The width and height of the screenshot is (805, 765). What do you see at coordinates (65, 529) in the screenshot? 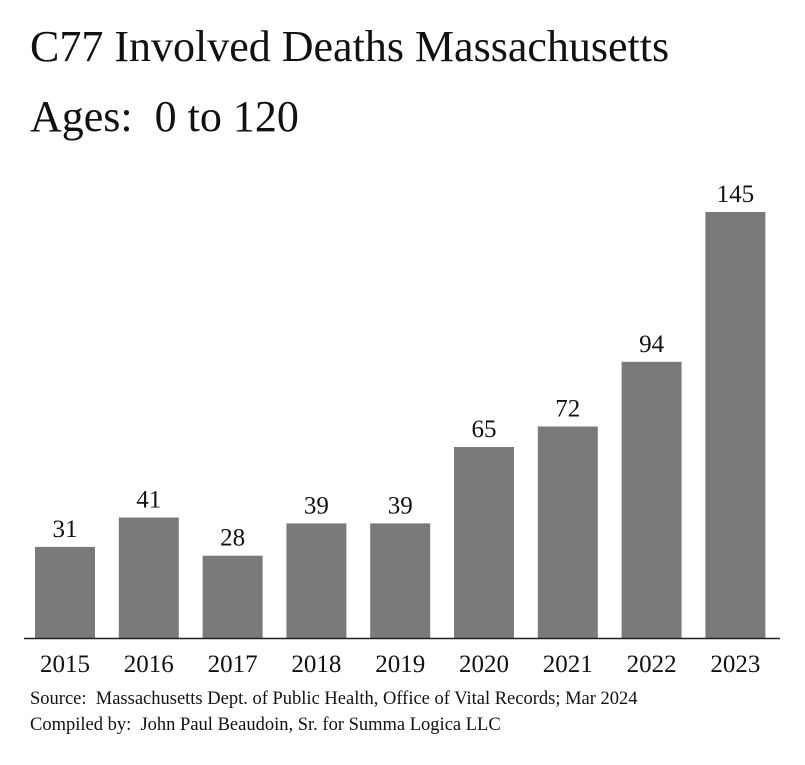
I see `data-label-2015: 31` at bounding box center [65, 529].